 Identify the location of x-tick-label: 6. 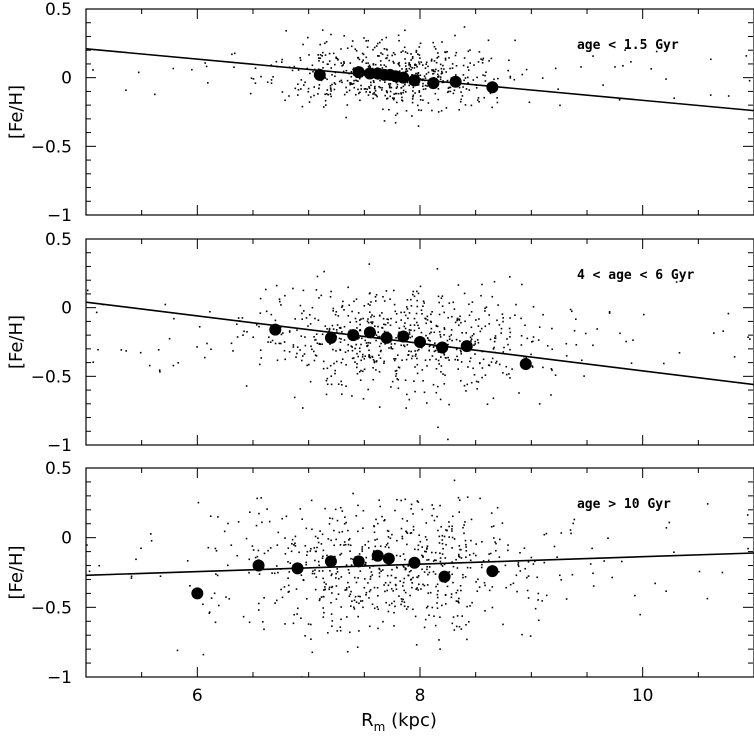
(197, 696).